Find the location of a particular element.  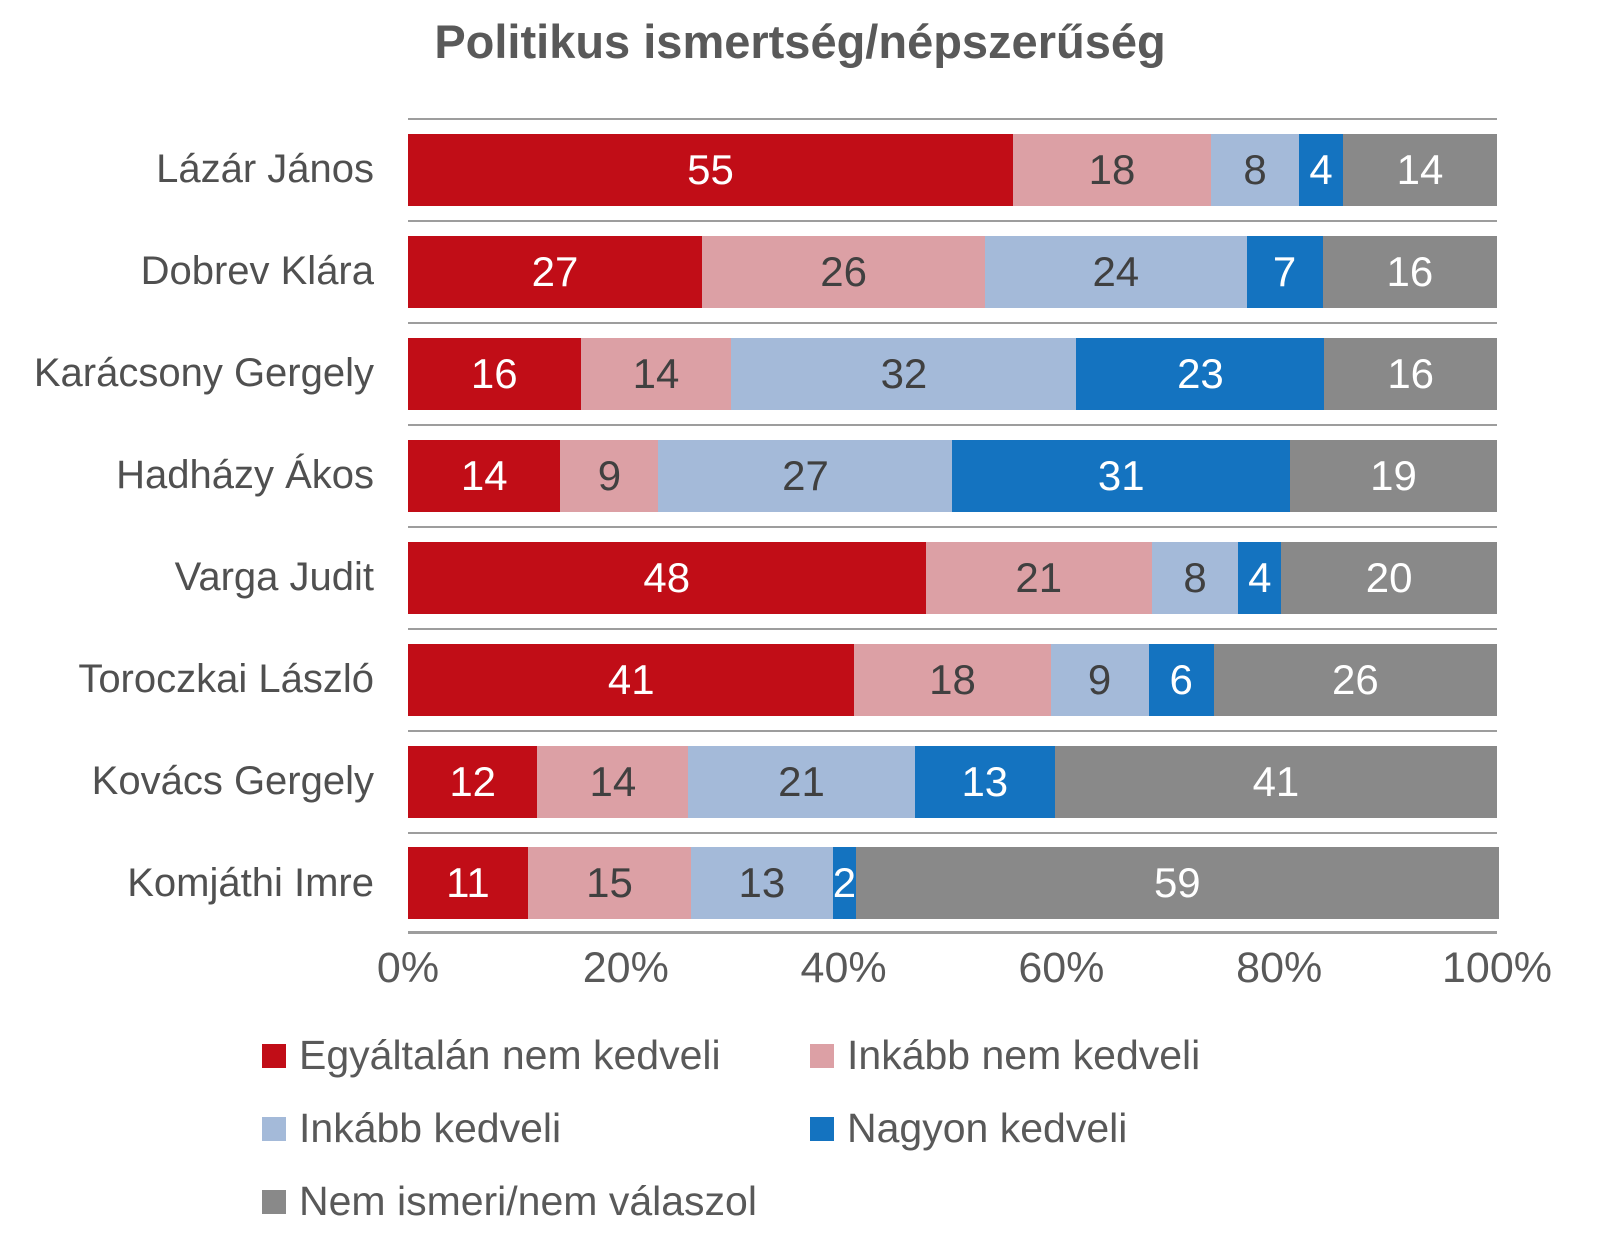

bar-segment: 20 is located at coordinates (1389, 578).